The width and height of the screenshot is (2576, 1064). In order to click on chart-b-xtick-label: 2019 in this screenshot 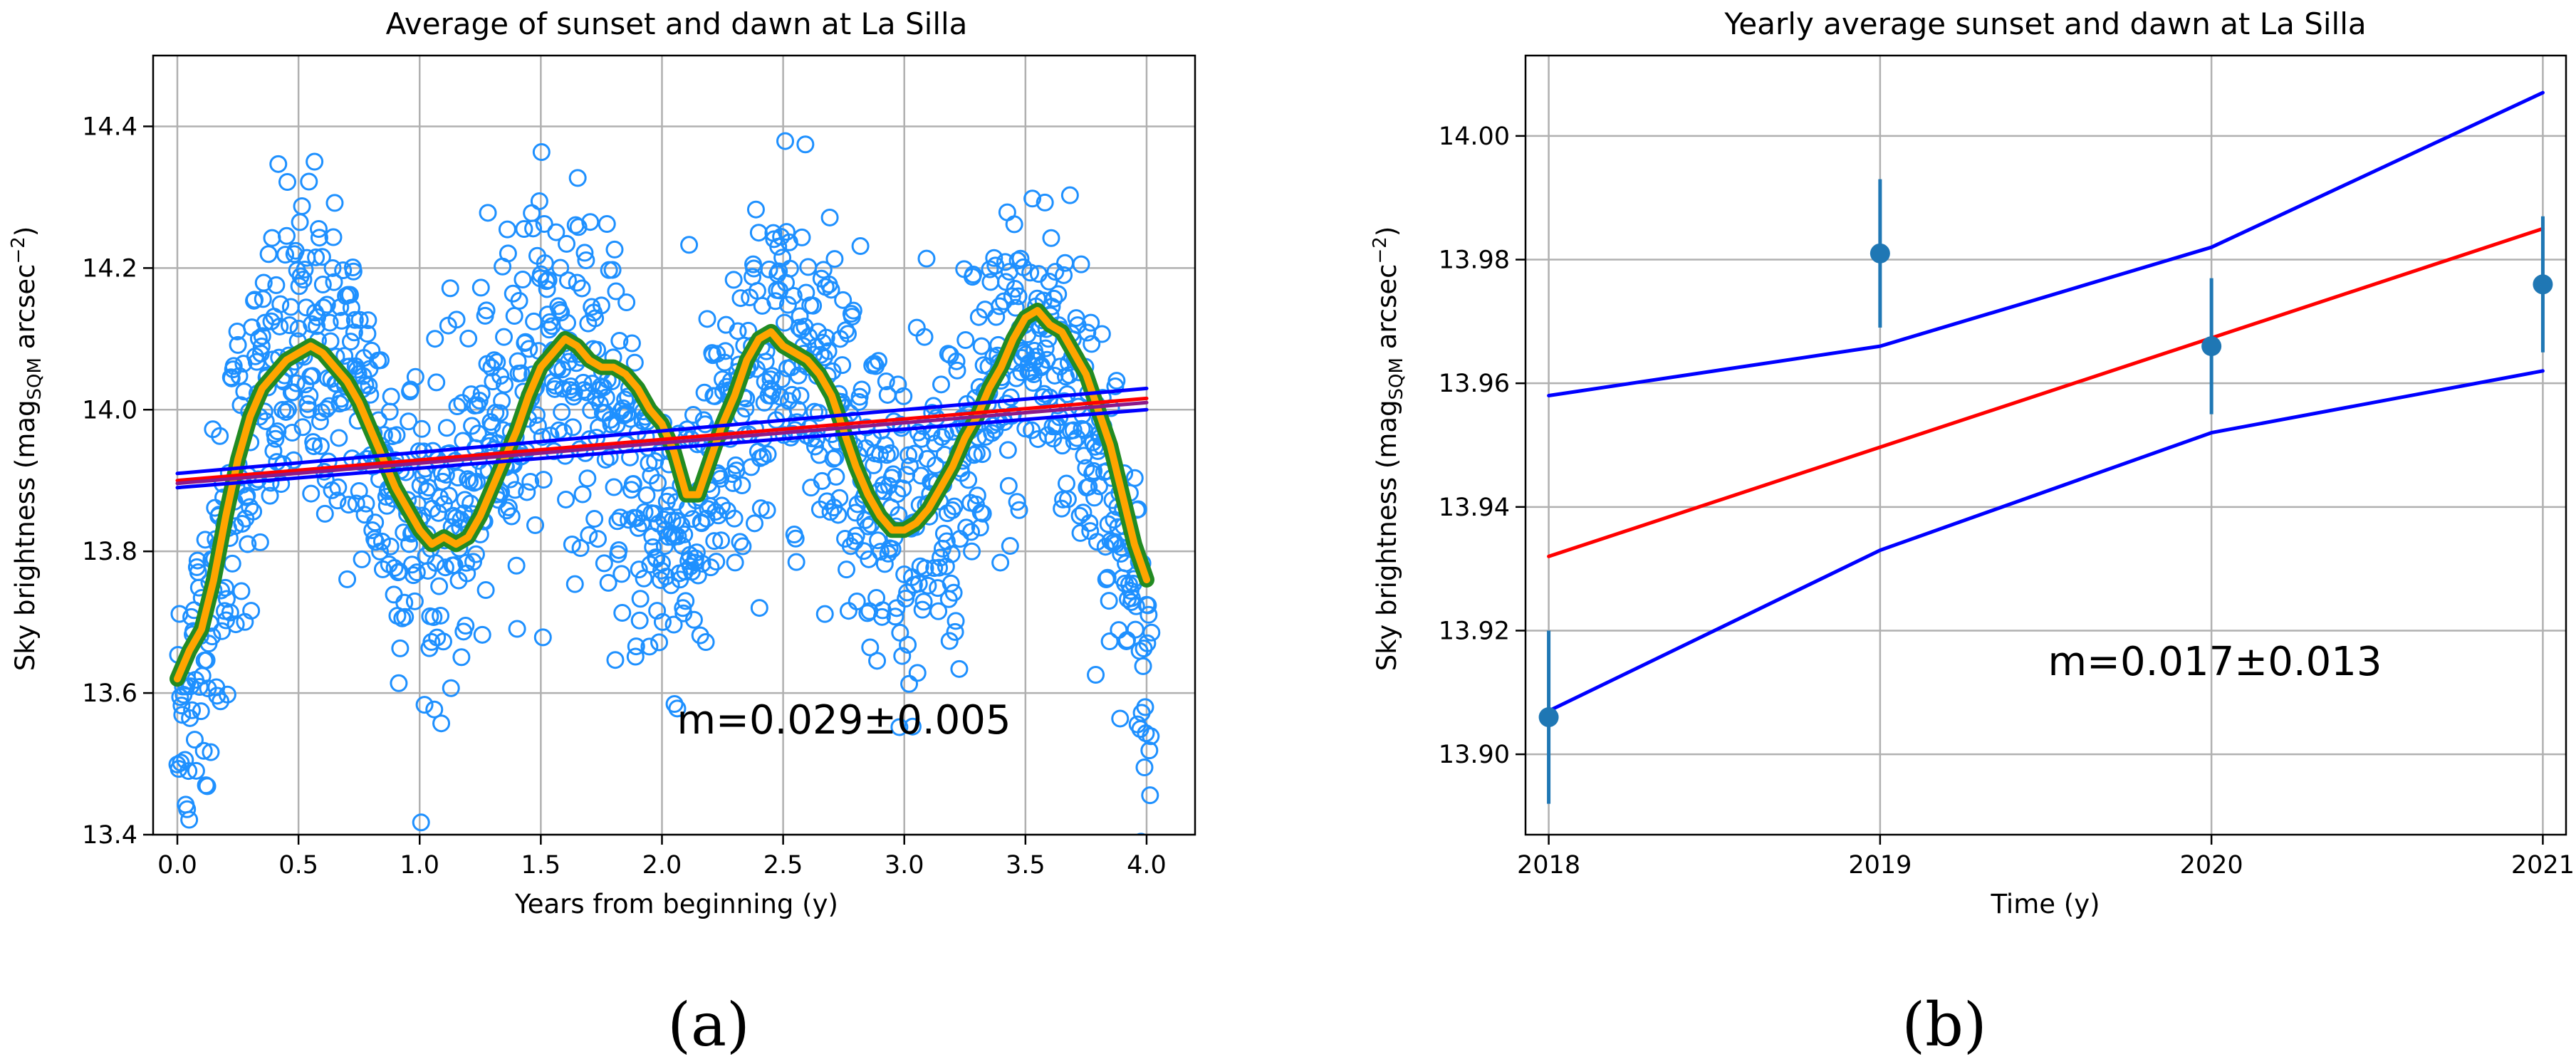, I will do `click(1880, 865)`.